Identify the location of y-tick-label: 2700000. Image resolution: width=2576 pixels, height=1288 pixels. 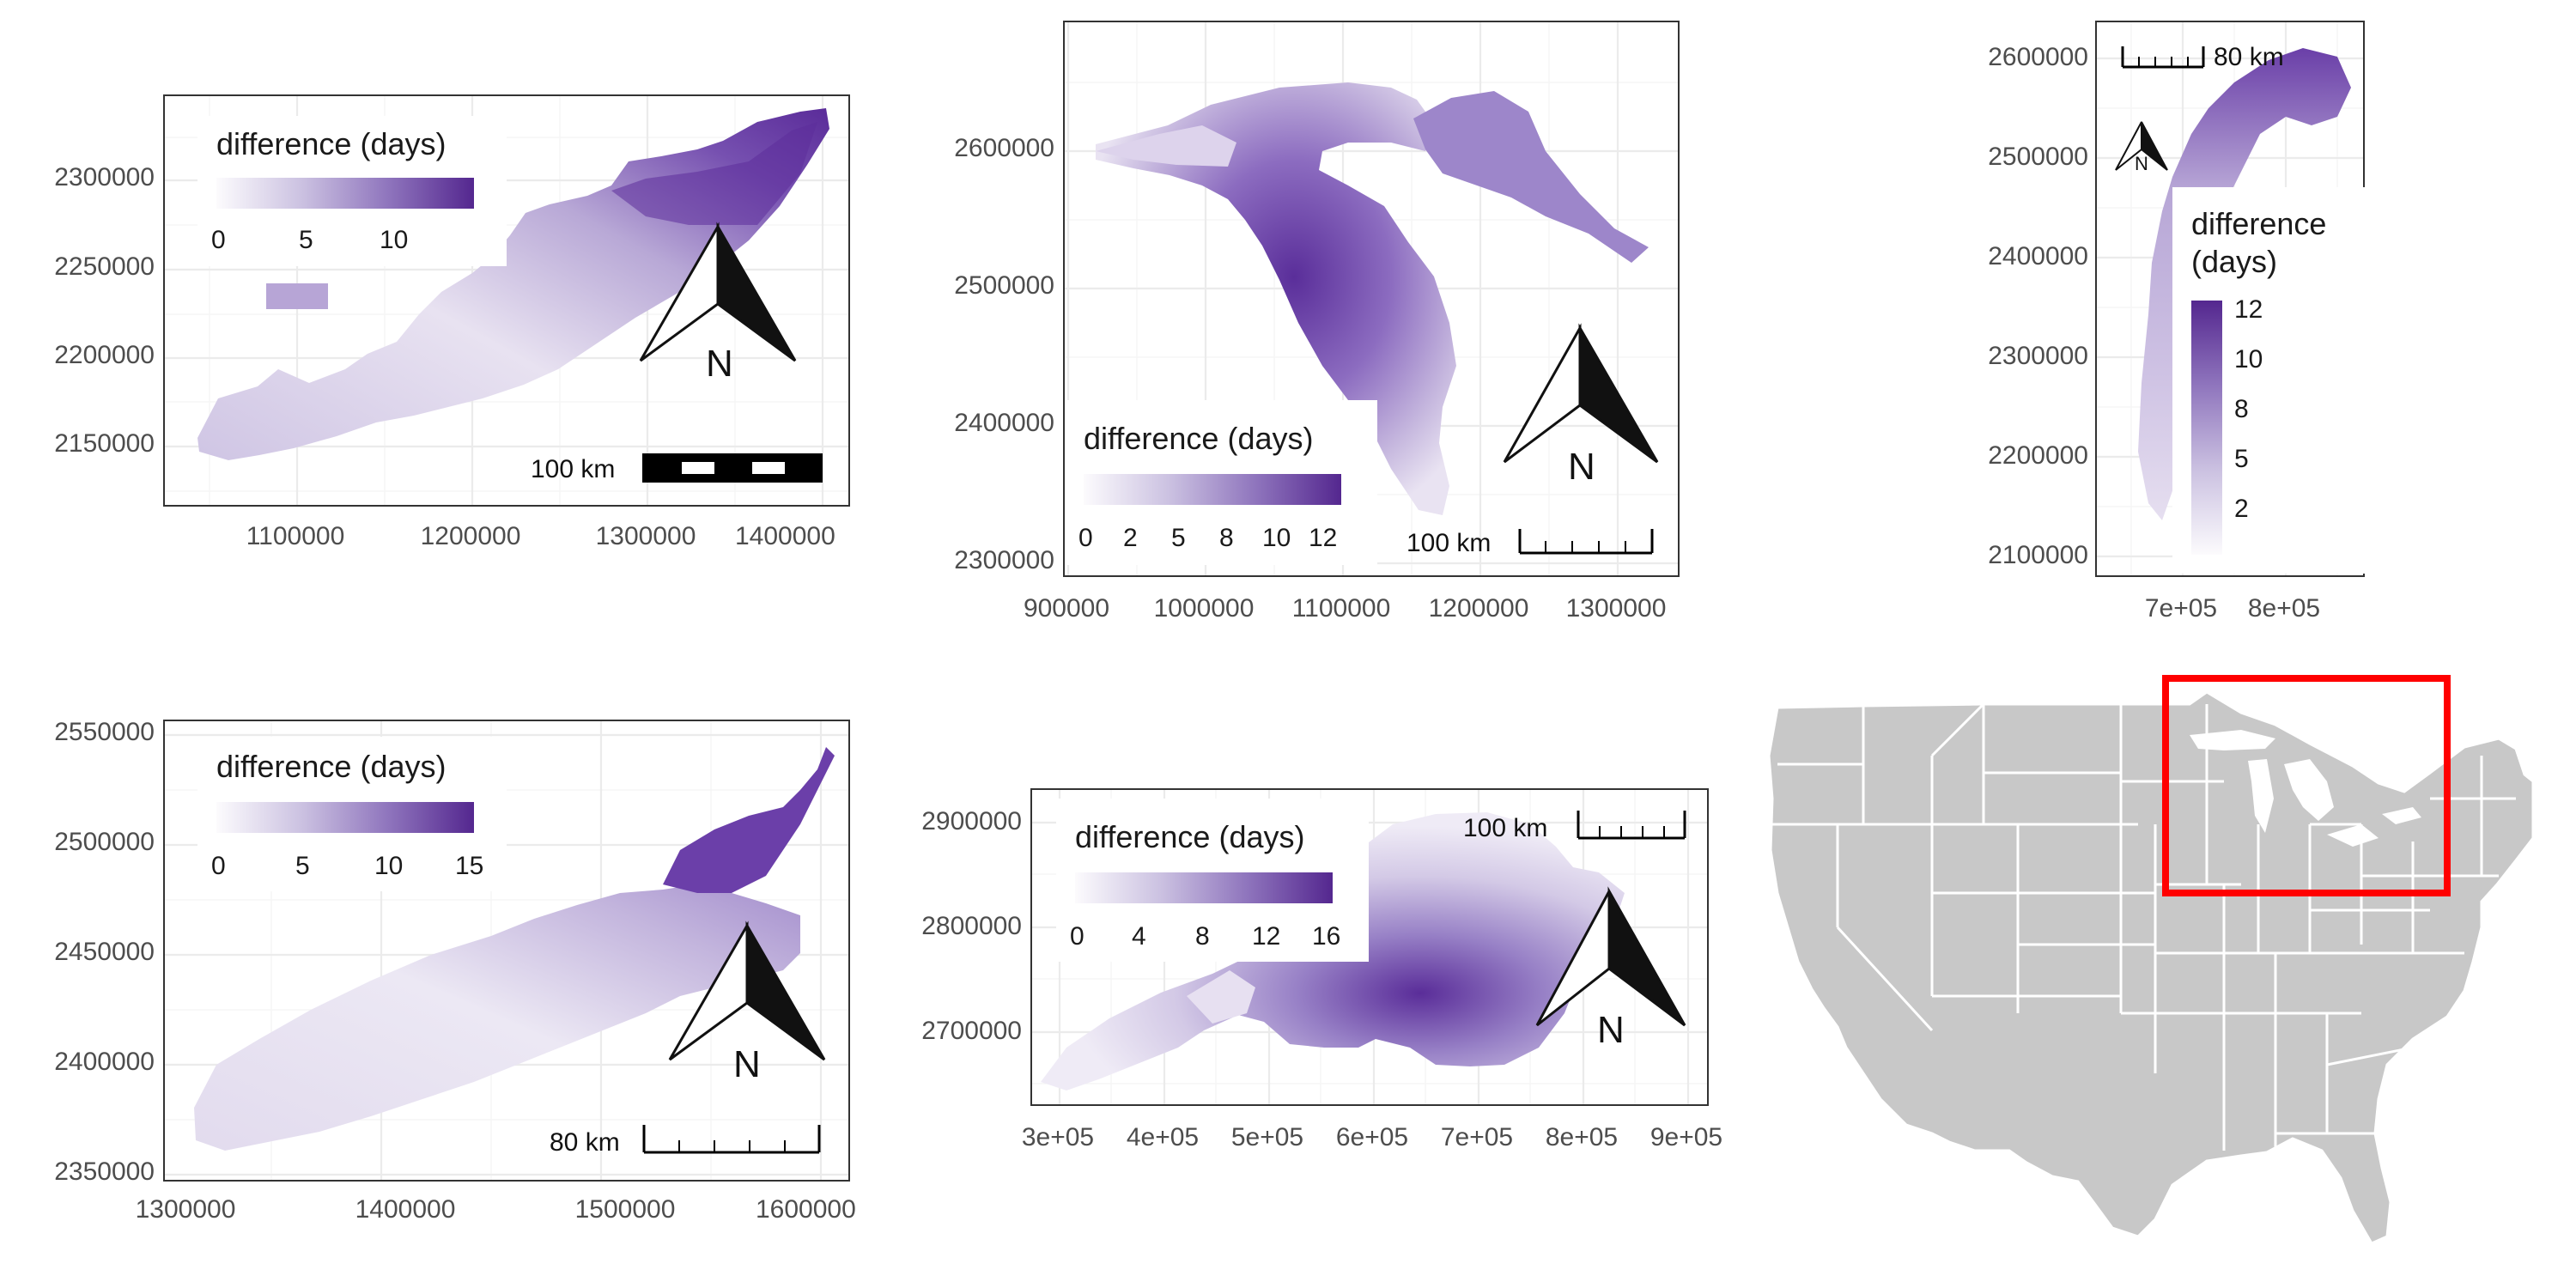
(949, 1031).